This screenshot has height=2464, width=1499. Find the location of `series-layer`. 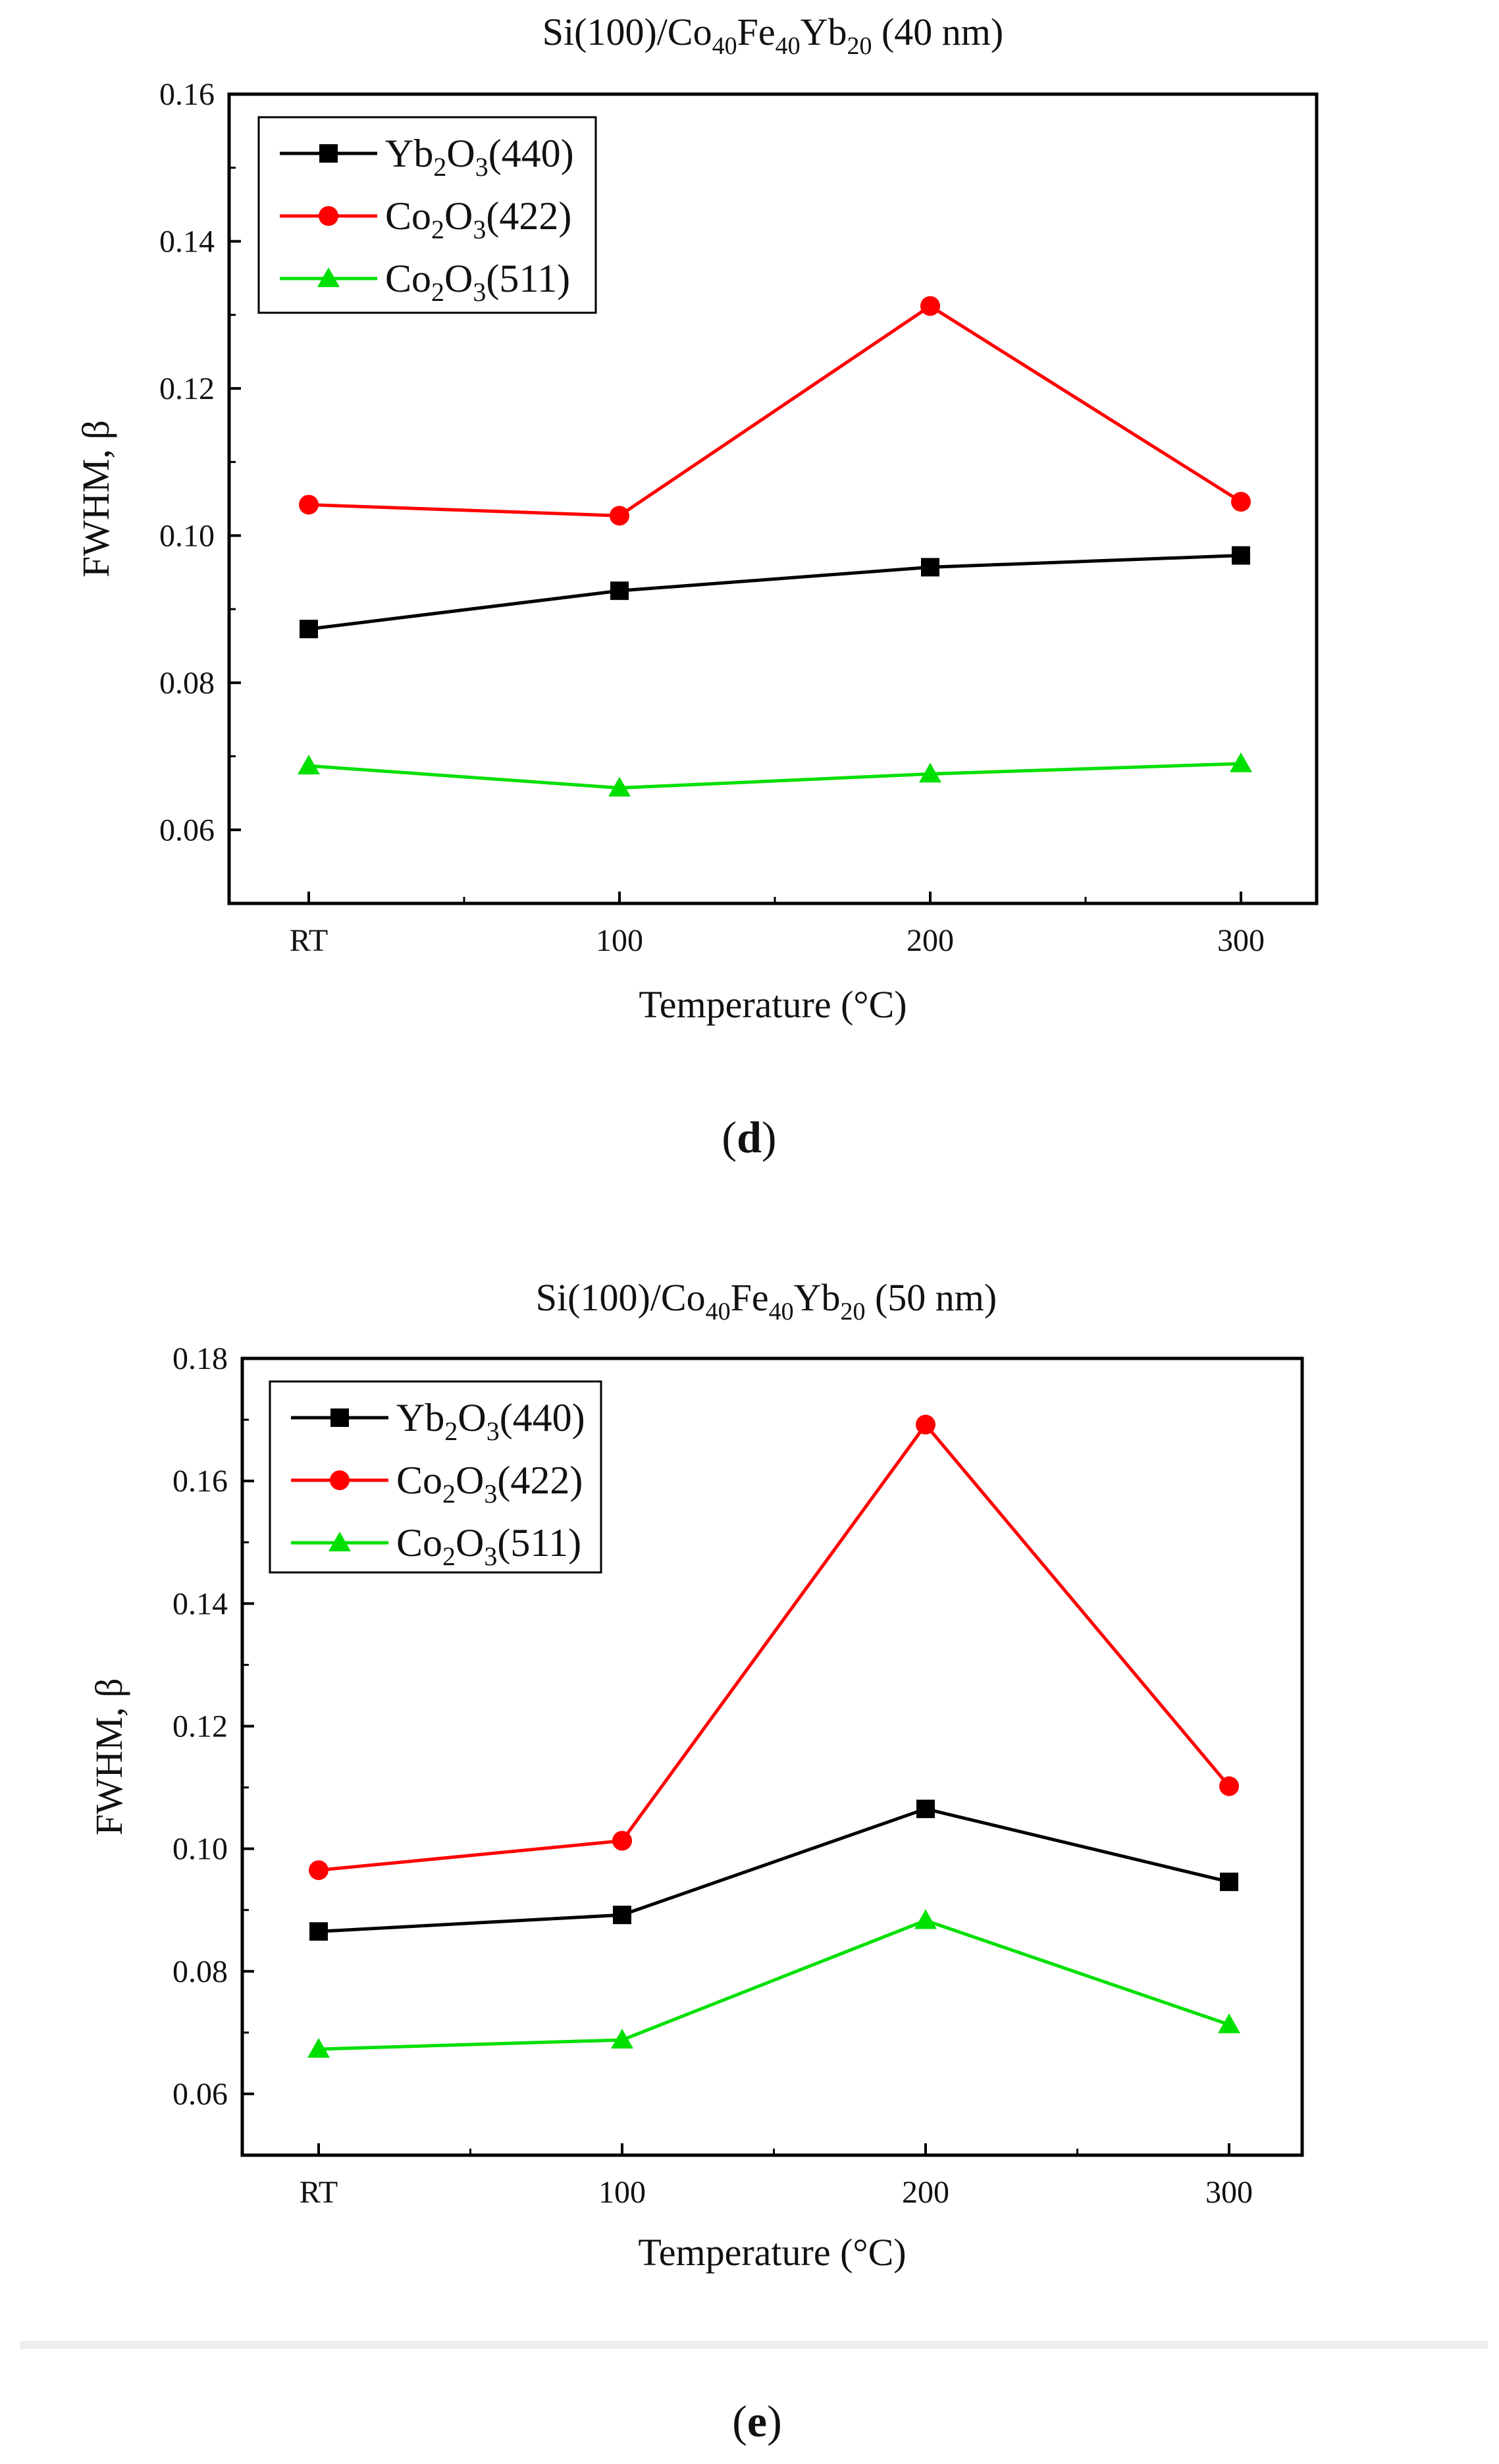

series-layer is located at coordinates (775, 546).